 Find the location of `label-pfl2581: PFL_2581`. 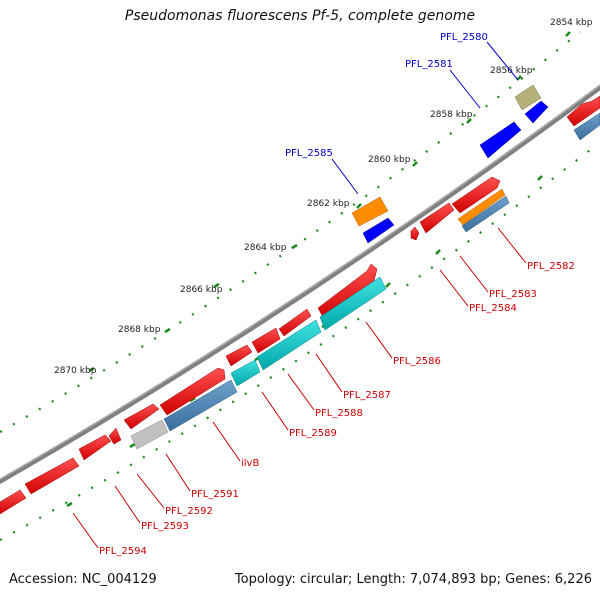

label-pfl2581: PFL_2581 is located at coordinates (429, 64).